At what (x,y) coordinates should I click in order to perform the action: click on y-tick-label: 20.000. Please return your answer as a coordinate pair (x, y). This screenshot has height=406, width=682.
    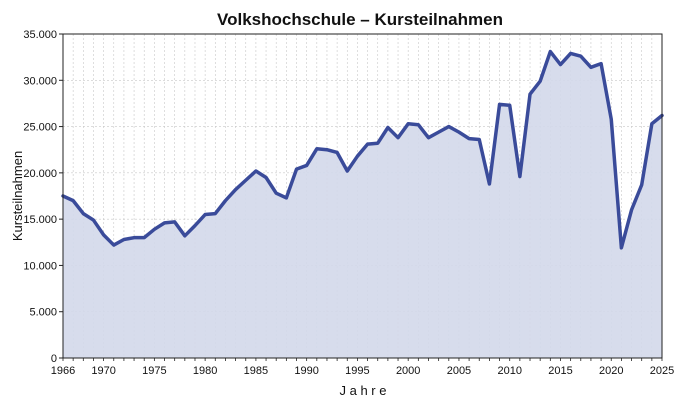
    Looking at the image, I should click on (40, 174).